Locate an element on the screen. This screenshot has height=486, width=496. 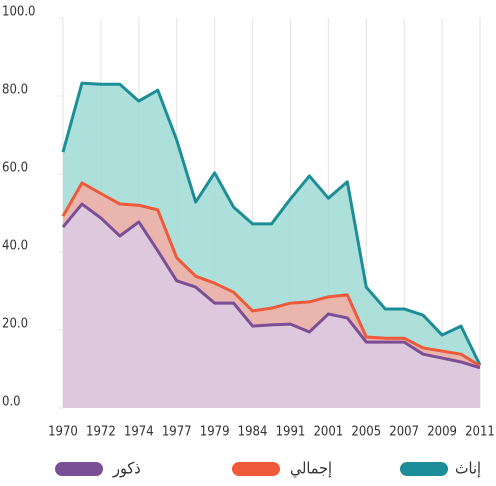
legend: إناث إجمالي ذكور is located at coordinates (268, 469).